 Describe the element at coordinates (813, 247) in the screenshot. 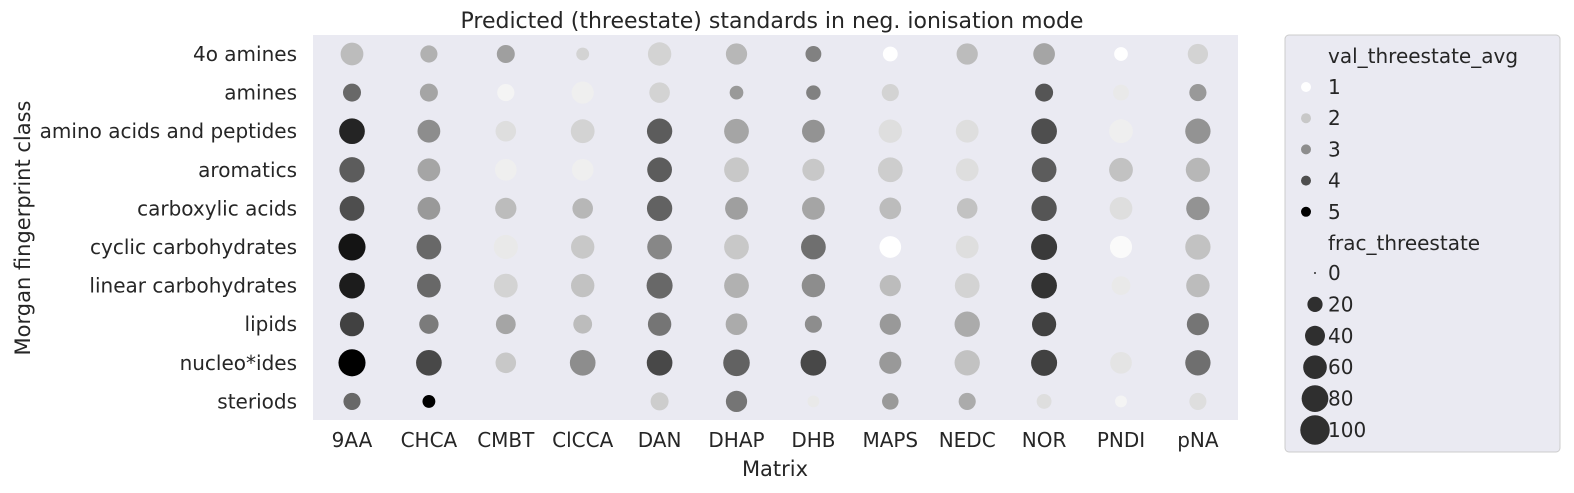

I see `marker-dhb-cyclic-carbohydrates` at that location.